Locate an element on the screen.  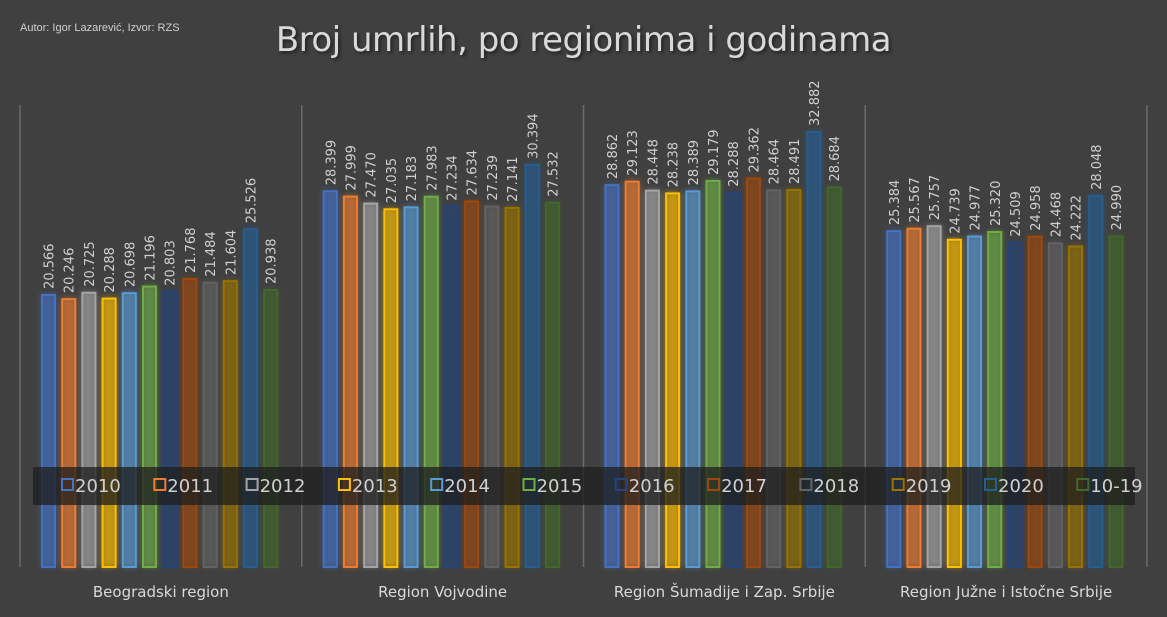
legend-label: 2013 is located at coordinates (375, 486).